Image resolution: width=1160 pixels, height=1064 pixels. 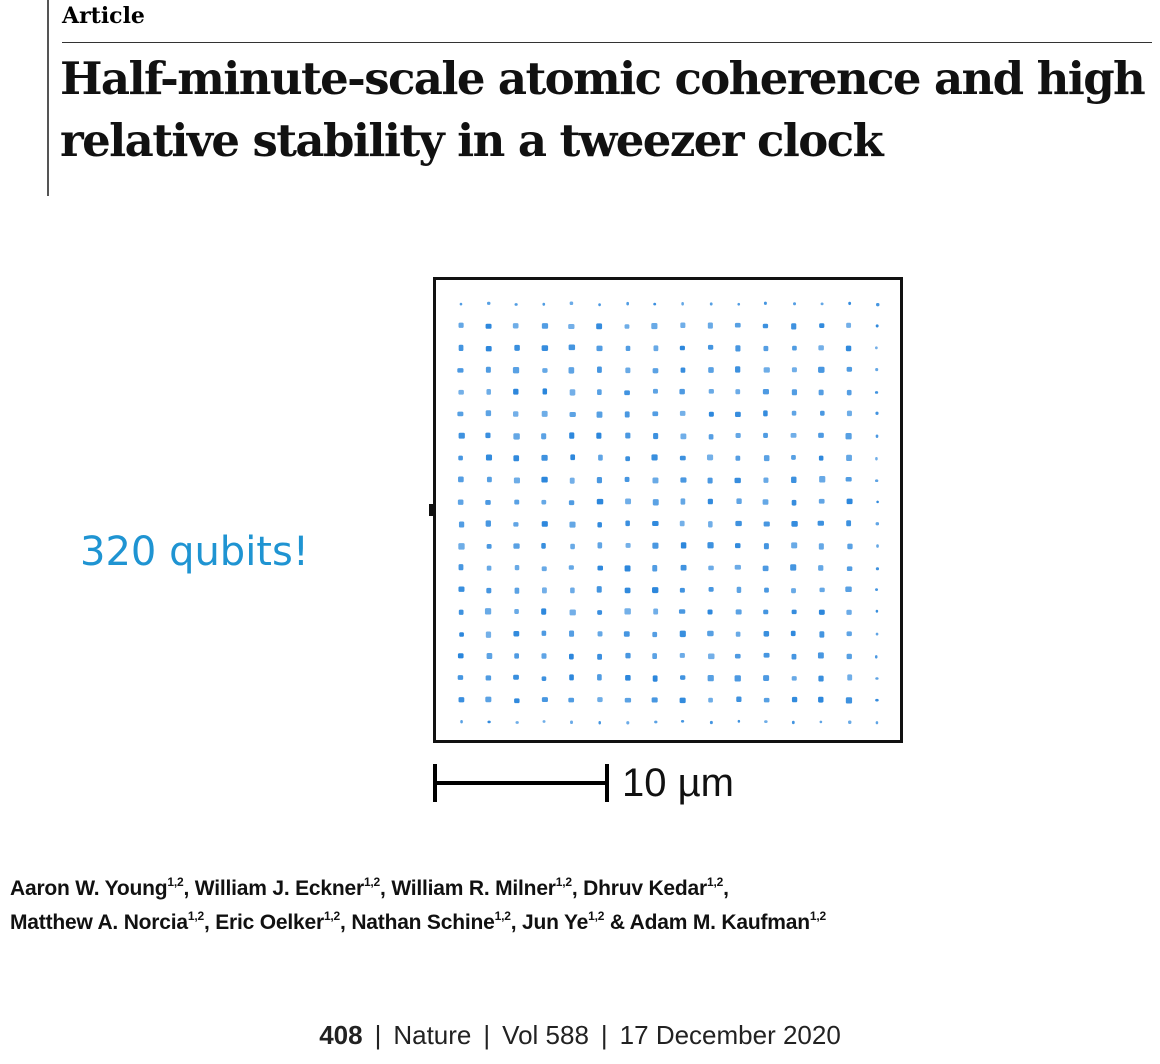 What do you see at coordinates (283, 921) in the screenshot?
I see `author: Eric Oelker1,2,` at bounding box center [283, 921].